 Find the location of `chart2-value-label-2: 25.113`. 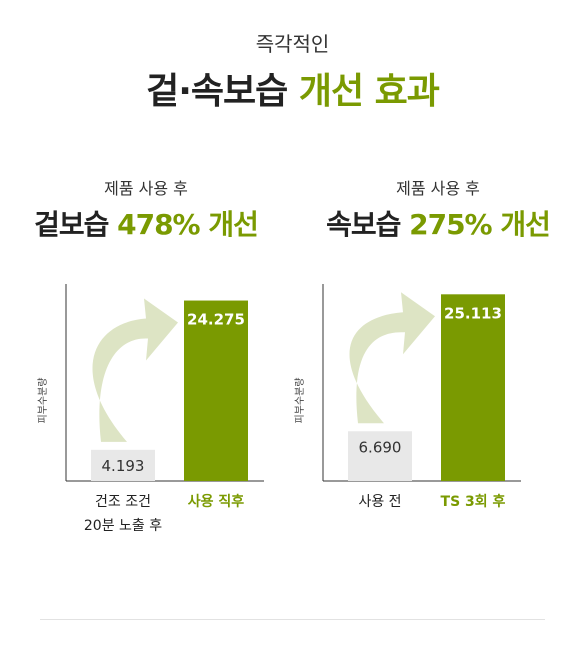

chart2-value-label-2: 25.113 is located at coordinates (473, 313).